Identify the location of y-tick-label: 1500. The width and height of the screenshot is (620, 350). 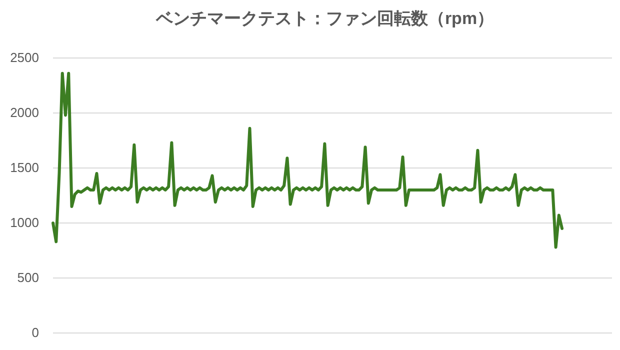
(24, 167).